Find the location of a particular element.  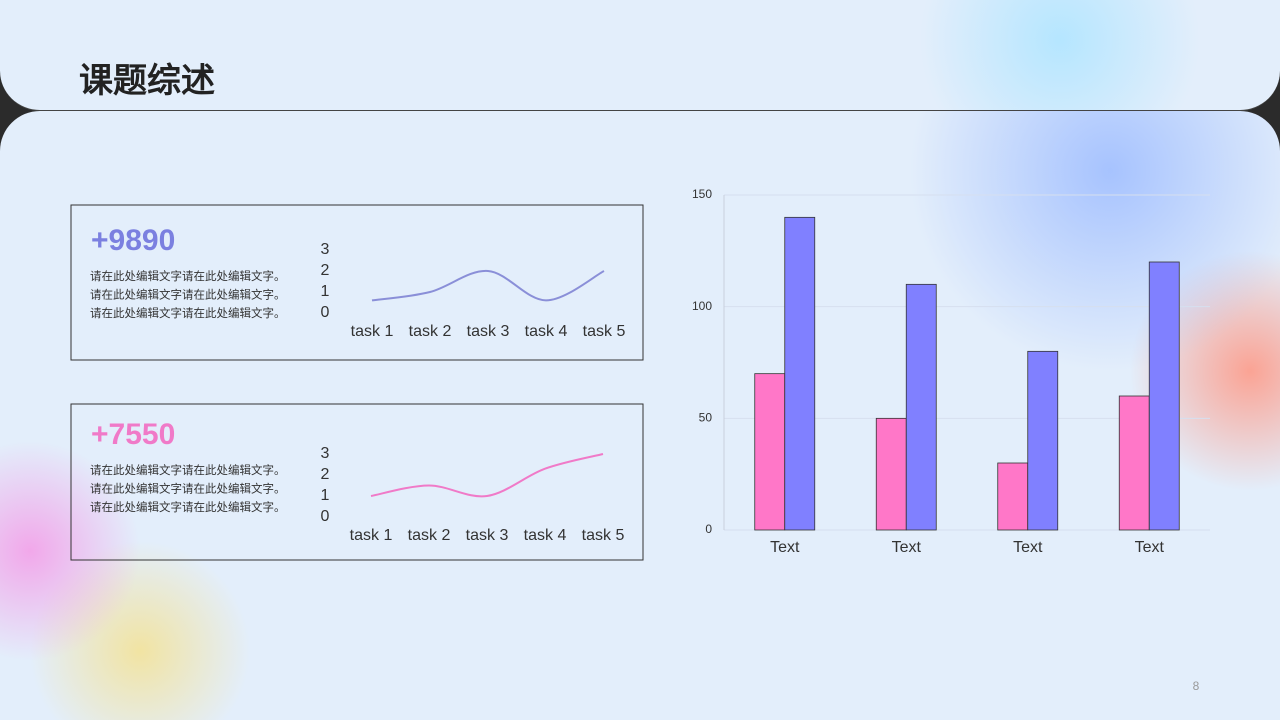

y-tick-label: 50 is located at coordinates (706, 418).